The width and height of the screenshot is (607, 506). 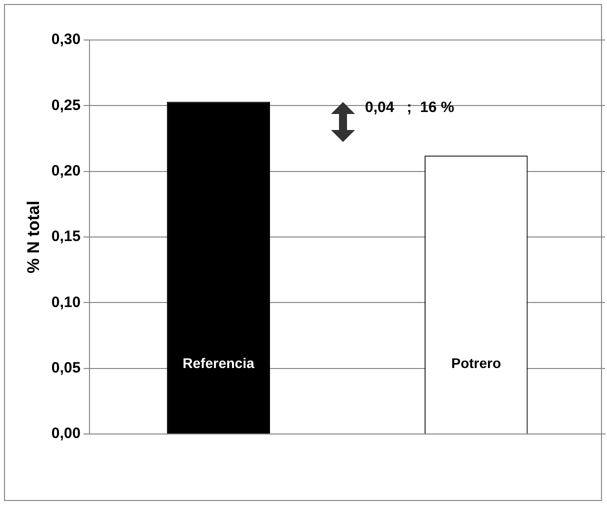 What do you see at coordinates (218, 363) in the screenshot?
I see `x-tick-label: Referencia` at bounding box center [218, 363].